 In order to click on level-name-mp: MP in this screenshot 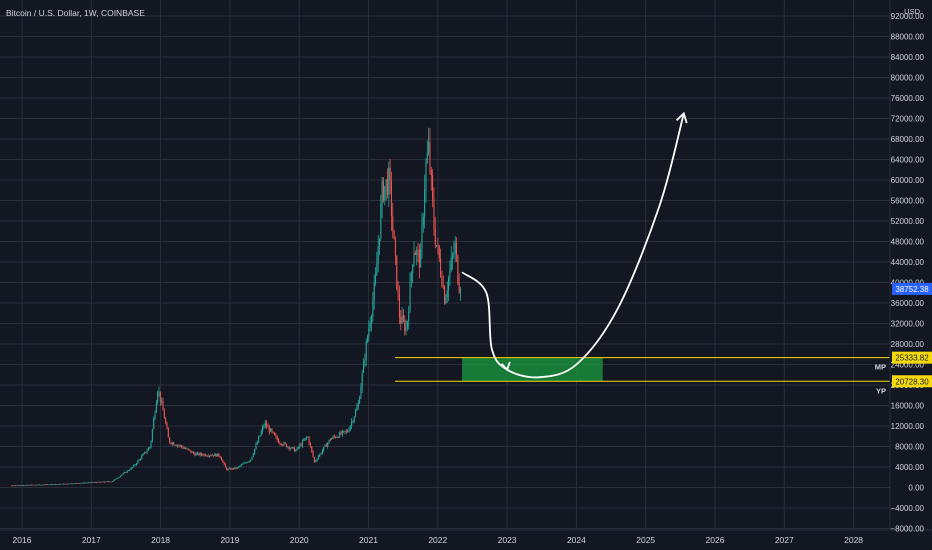, I will do `click(880, 367)`.